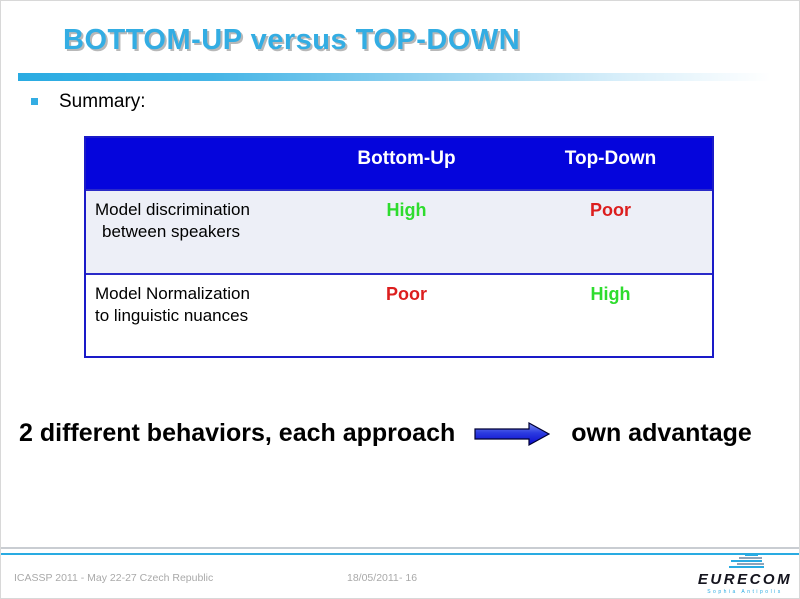 The width and height of the screenshot is (800, 599). Describe the element at coordinates (400, 554) in the screenshot. I see `footer-divider-cyan` at that location.